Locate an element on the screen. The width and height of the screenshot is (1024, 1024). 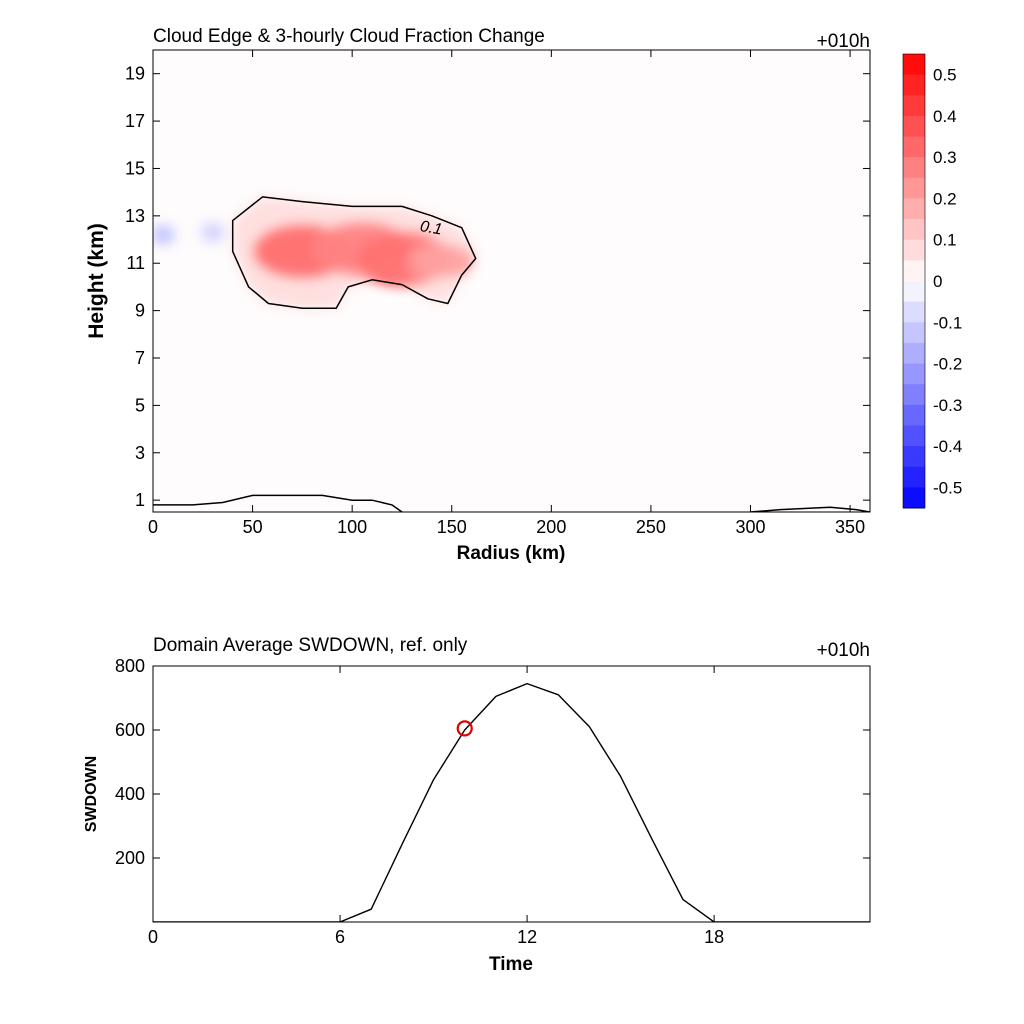
colorbar-tick-label: 0.1 is located at coordinates (945, 240).